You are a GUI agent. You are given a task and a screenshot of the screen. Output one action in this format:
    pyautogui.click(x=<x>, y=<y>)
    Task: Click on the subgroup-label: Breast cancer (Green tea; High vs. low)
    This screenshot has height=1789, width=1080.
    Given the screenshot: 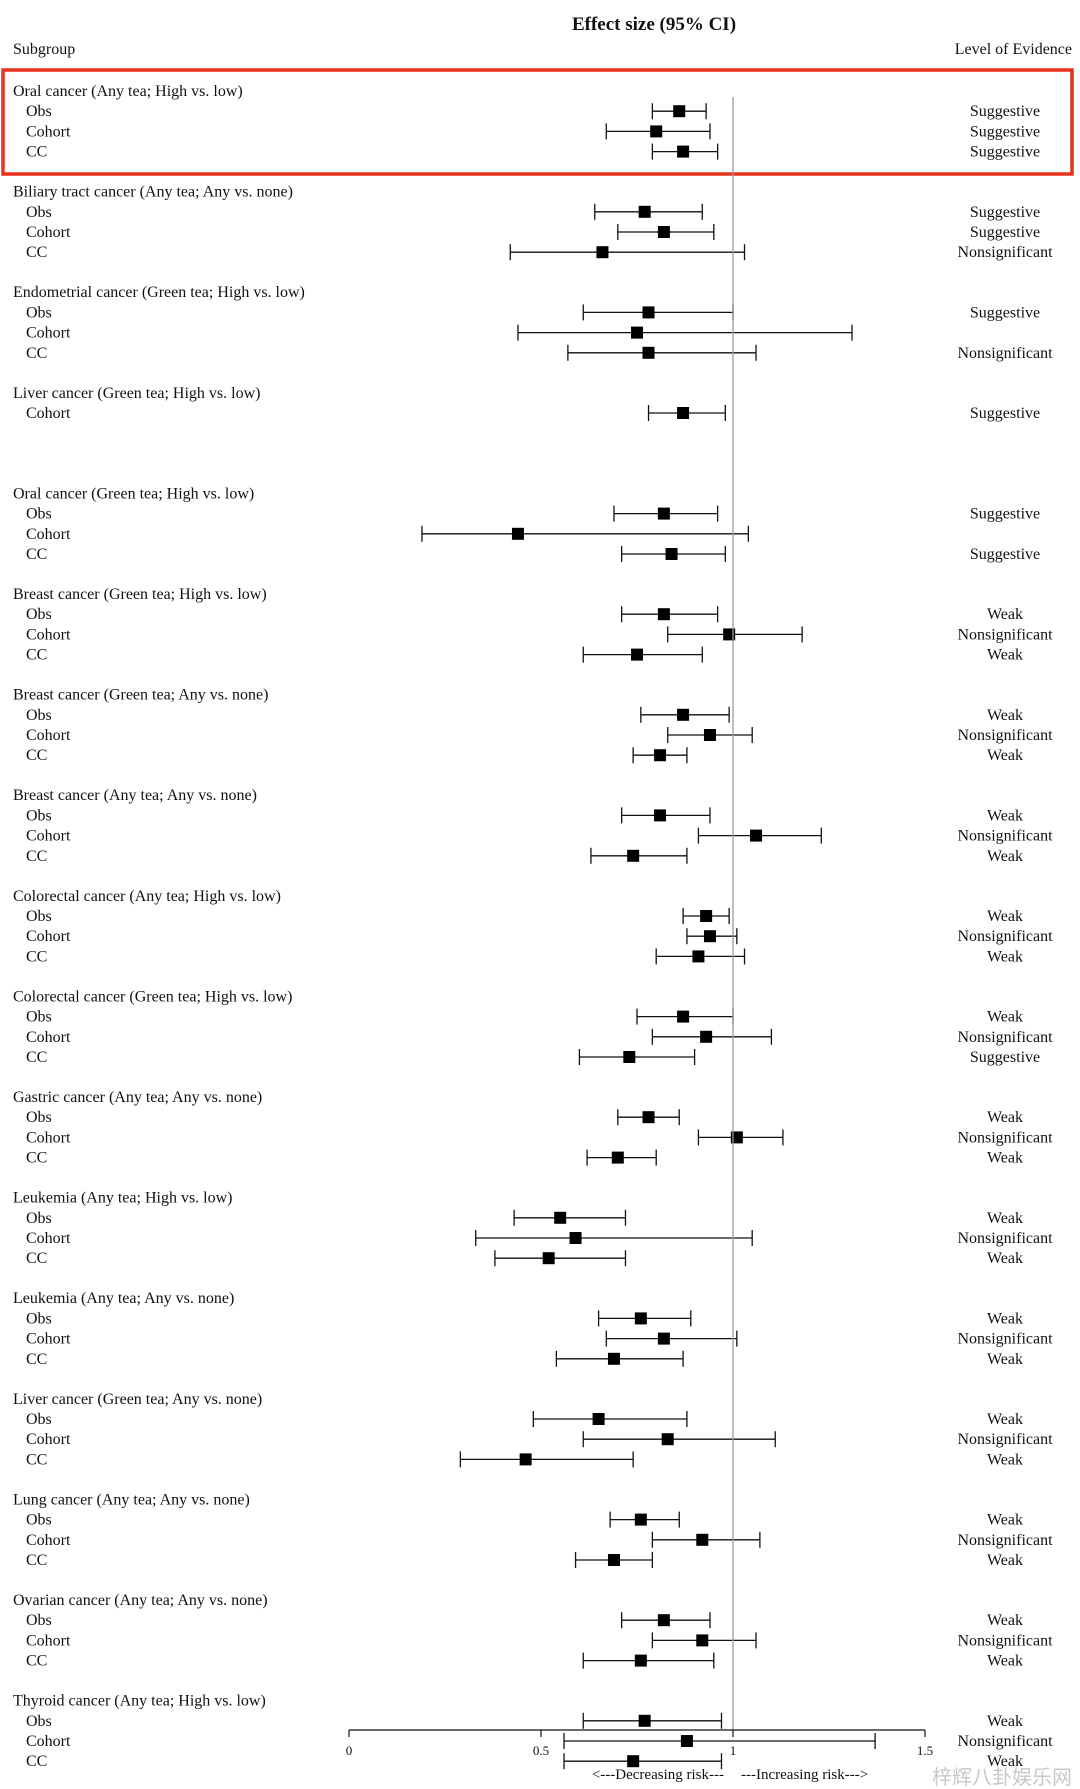 What is the action you would take?
    pyautogui.click(x=140, y=594)
    